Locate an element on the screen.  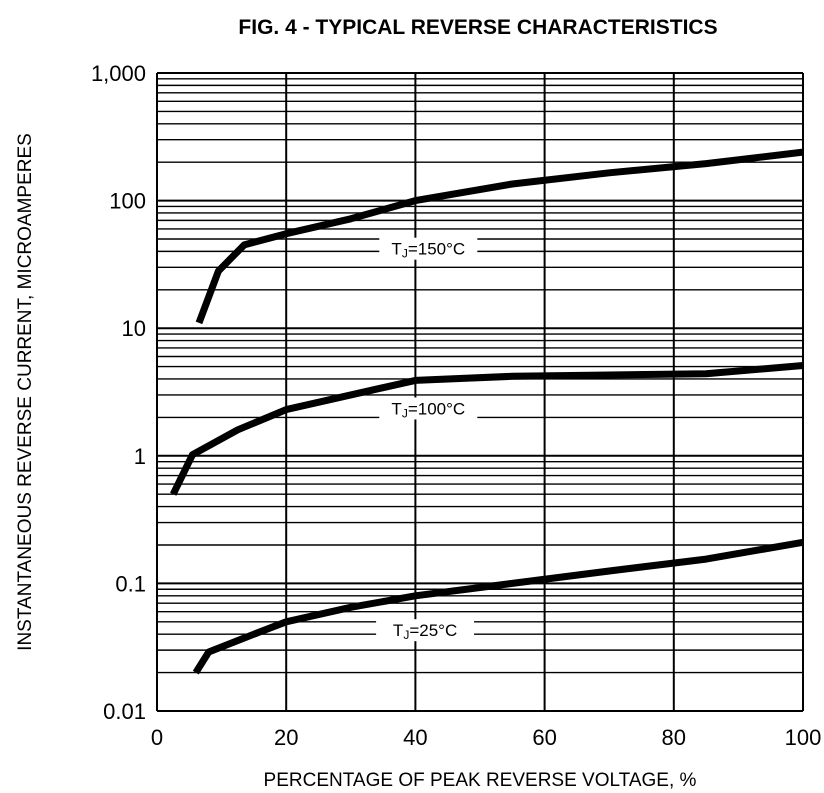
x-axis-label: PERCENTAGE OF PEAK REVERSE VOLTAGE, % is located at coordinates (480, 780).